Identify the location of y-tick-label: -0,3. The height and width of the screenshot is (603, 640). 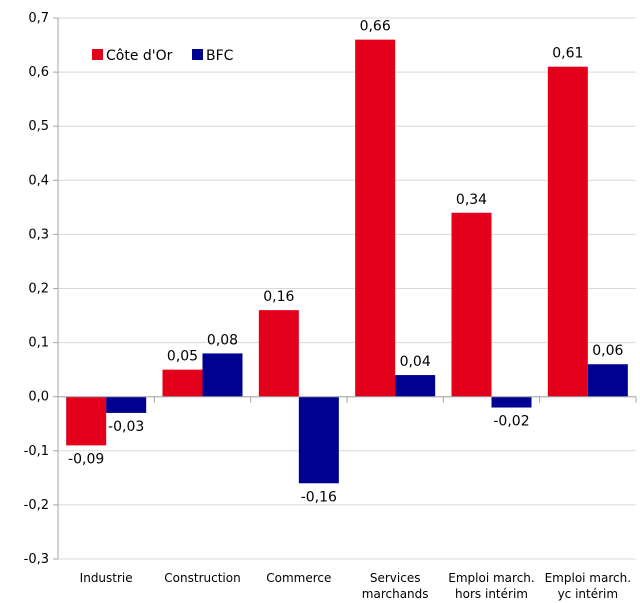
(36, 559).